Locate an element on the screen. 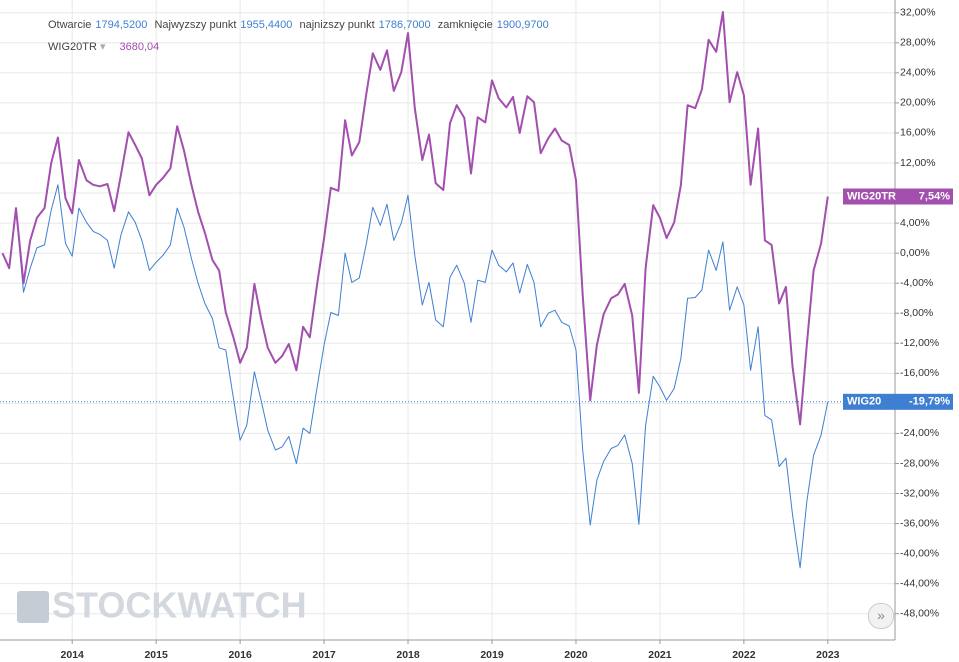 The width and height of the screenshot is (959, 662). instrument-row: WIG20TR ▾ 3680,04 is located at coordinates (104, 47).